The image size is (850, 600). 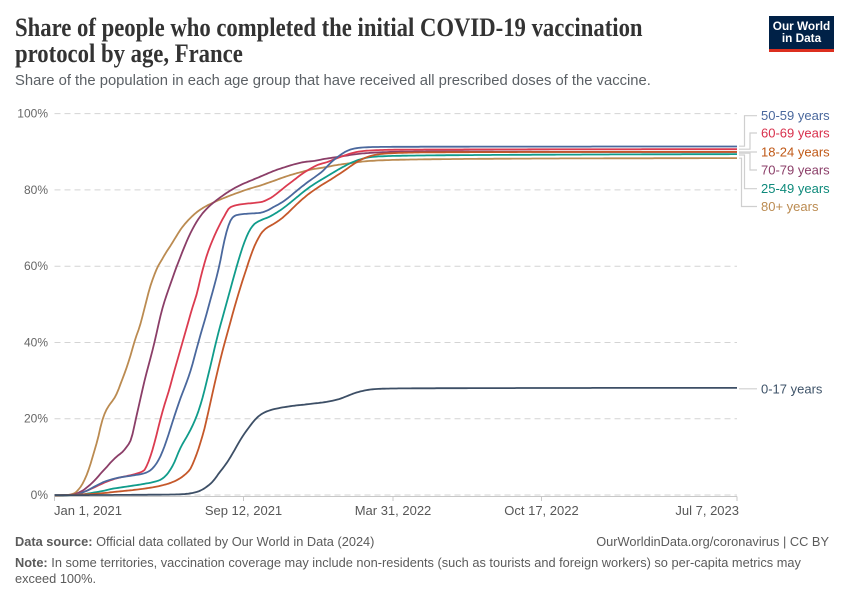 I want to click on svg-text: 70-79 years, so click(x=795, y=170).